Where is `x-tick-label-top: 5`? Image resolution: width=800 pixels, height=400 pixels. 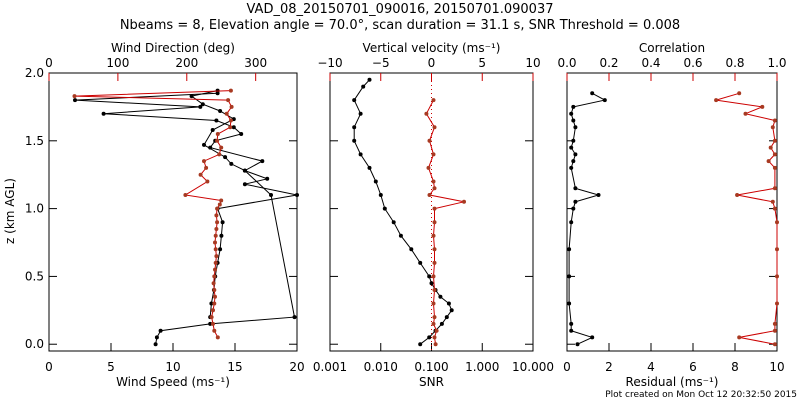 x-tick-label-top: 5 is located at coordinates (482, 63).